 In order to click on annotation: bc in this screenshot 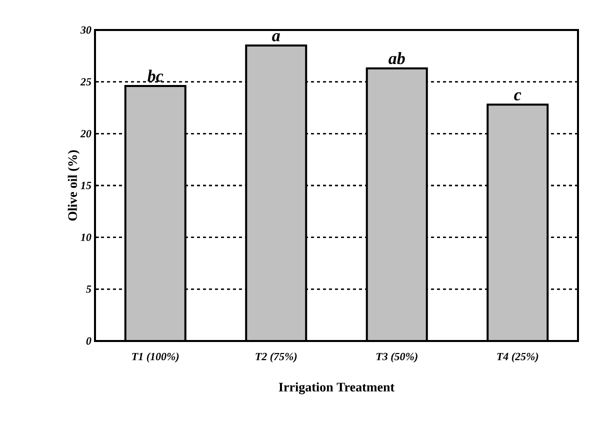, I will do `click(156, 76)`.